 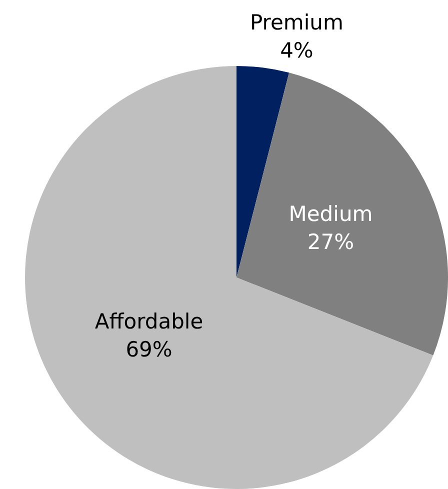 What do you see at coordinates (330, 242) in the screenshot?
I see `data-label: 27%` at bounding box center [330, 242].